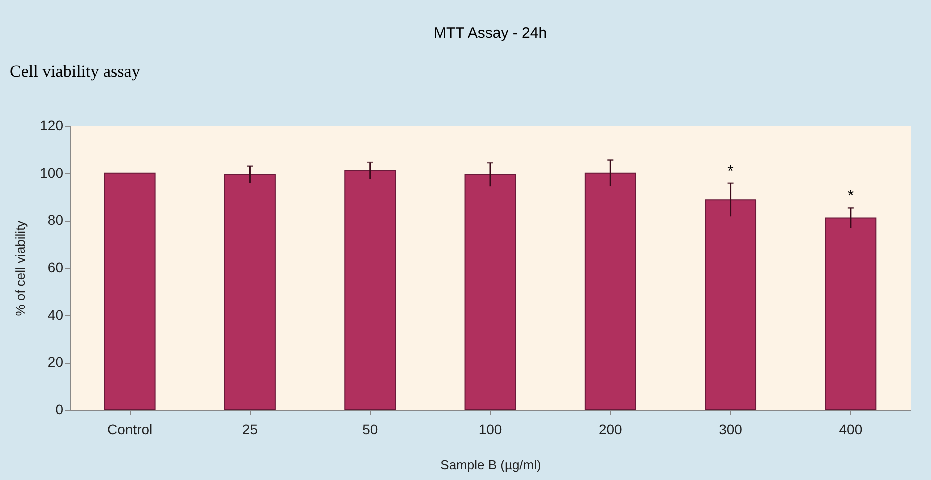 Image resolution: width=931 pixels, height=480 pixels. What do you see at coordinates (56, 220) in the screenshot?
I see `y-tick-label: 80` at bounding box center [56, 220].